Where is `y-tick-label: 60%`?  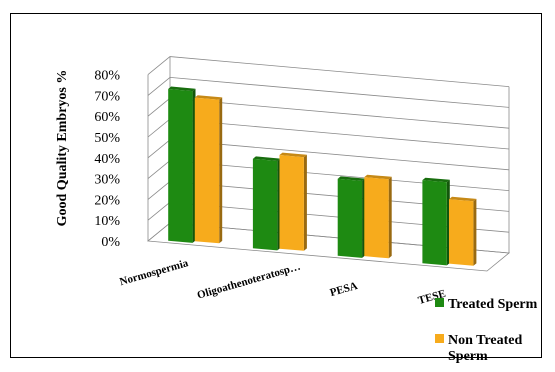
y-tick-label: 60% is located at coordinates (107, 117).